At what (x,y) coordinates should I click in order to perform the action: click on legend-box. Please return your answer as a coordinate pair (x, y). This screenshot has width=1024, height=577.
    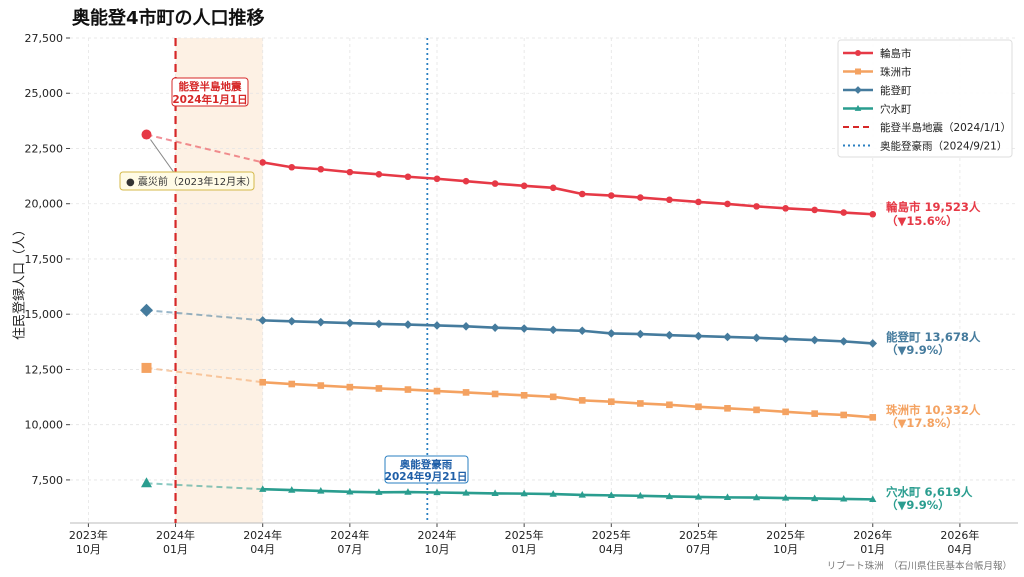
    Looking at the image, I should click on (925, 98).